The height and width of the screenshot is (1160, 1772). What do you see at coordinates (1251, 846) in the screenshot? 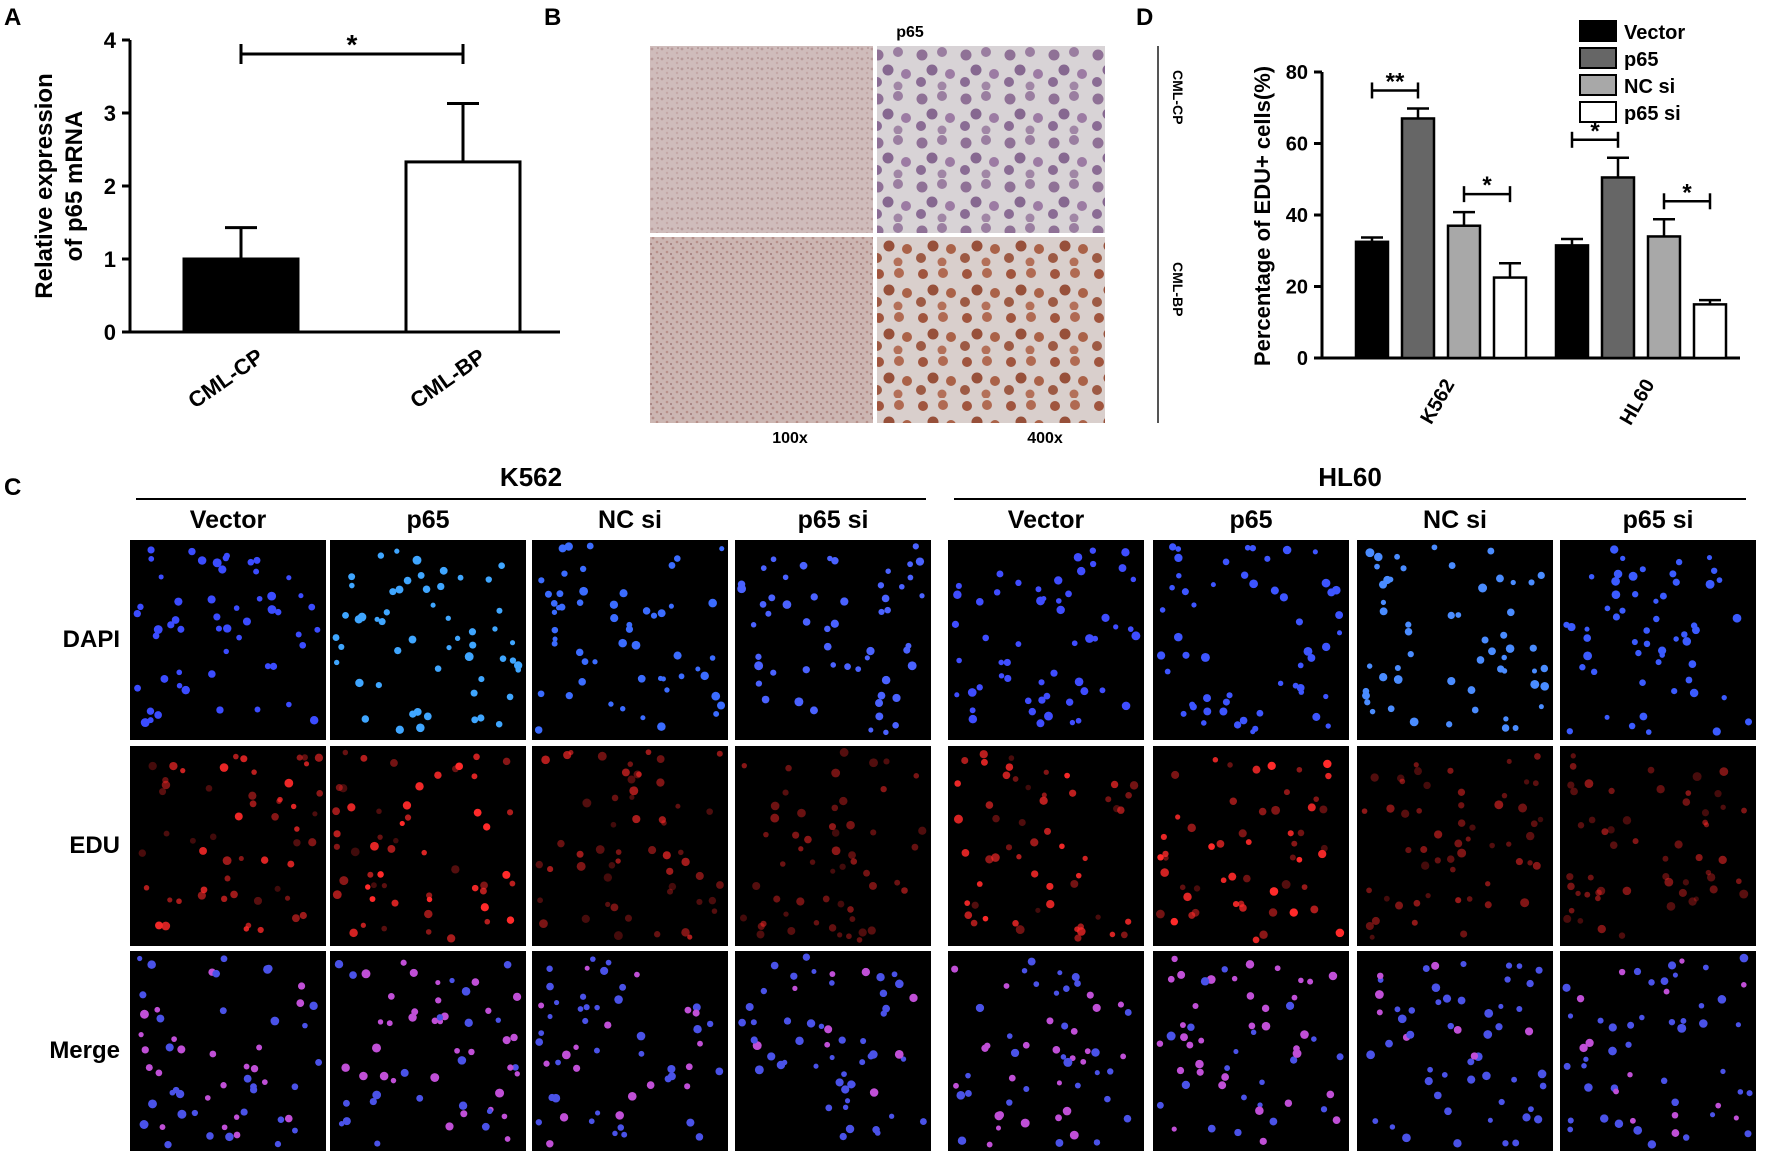
I see `fluorescence-tile-edu` at bounding box center [1251, 846].